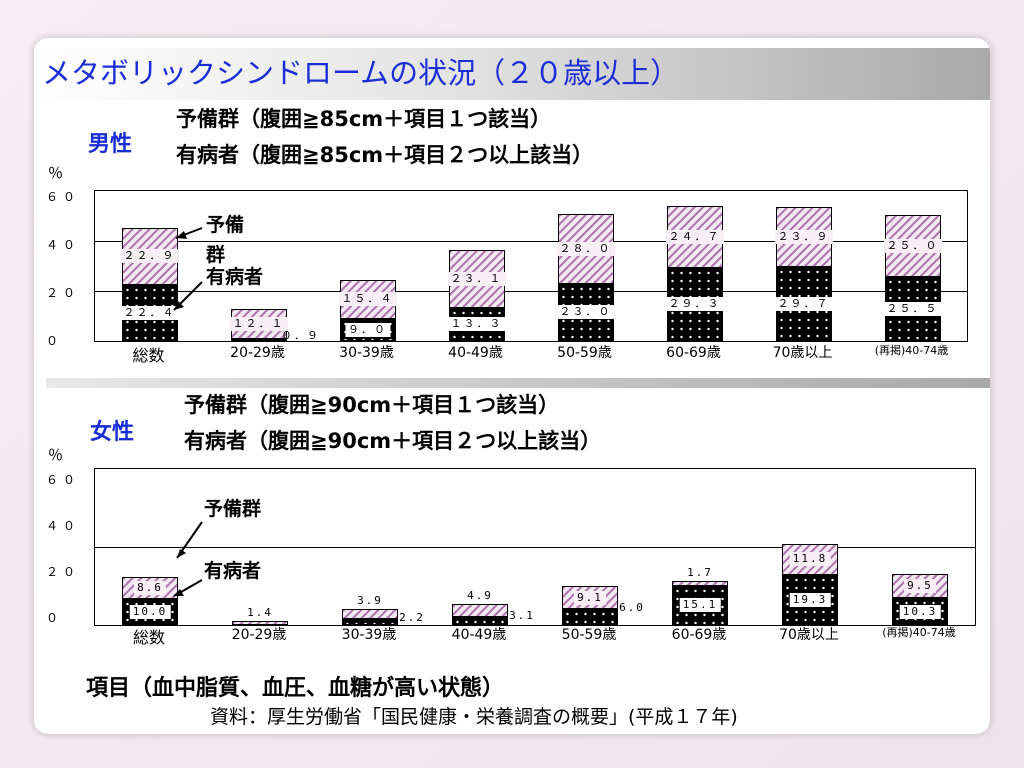 This screenshot has height=768, width=1024. Describe the element at coordinates (300, 335) in the screenshot. I see `value-label-disease: ０．９` at that location.